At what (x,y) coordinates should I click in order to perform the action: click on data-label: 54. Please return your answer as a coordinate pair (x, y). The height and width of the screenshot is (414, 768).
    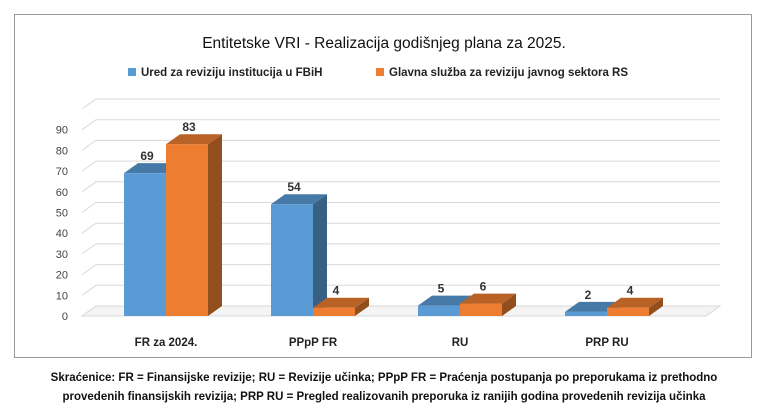
    Looking at the image, I should click on (294, 187).